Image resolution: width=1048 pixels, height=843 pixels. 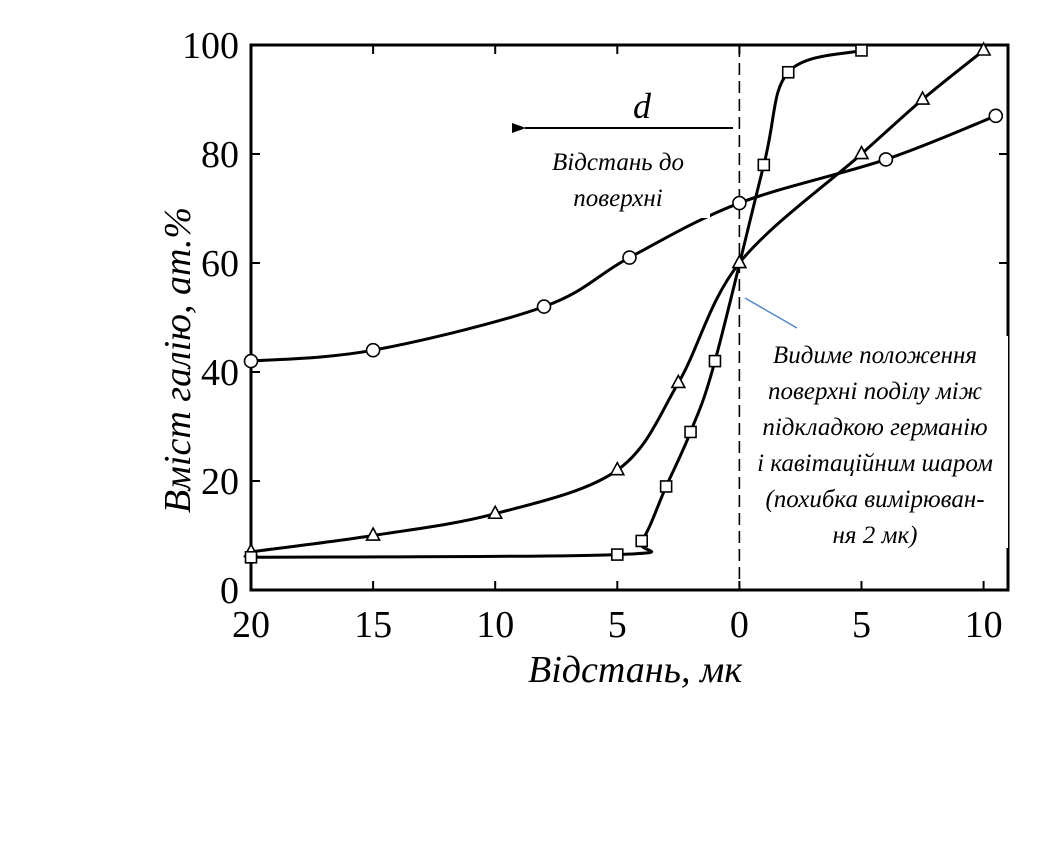 I want to click on interface-note-line: поверхні поділу між, so click(x=875, y=391).